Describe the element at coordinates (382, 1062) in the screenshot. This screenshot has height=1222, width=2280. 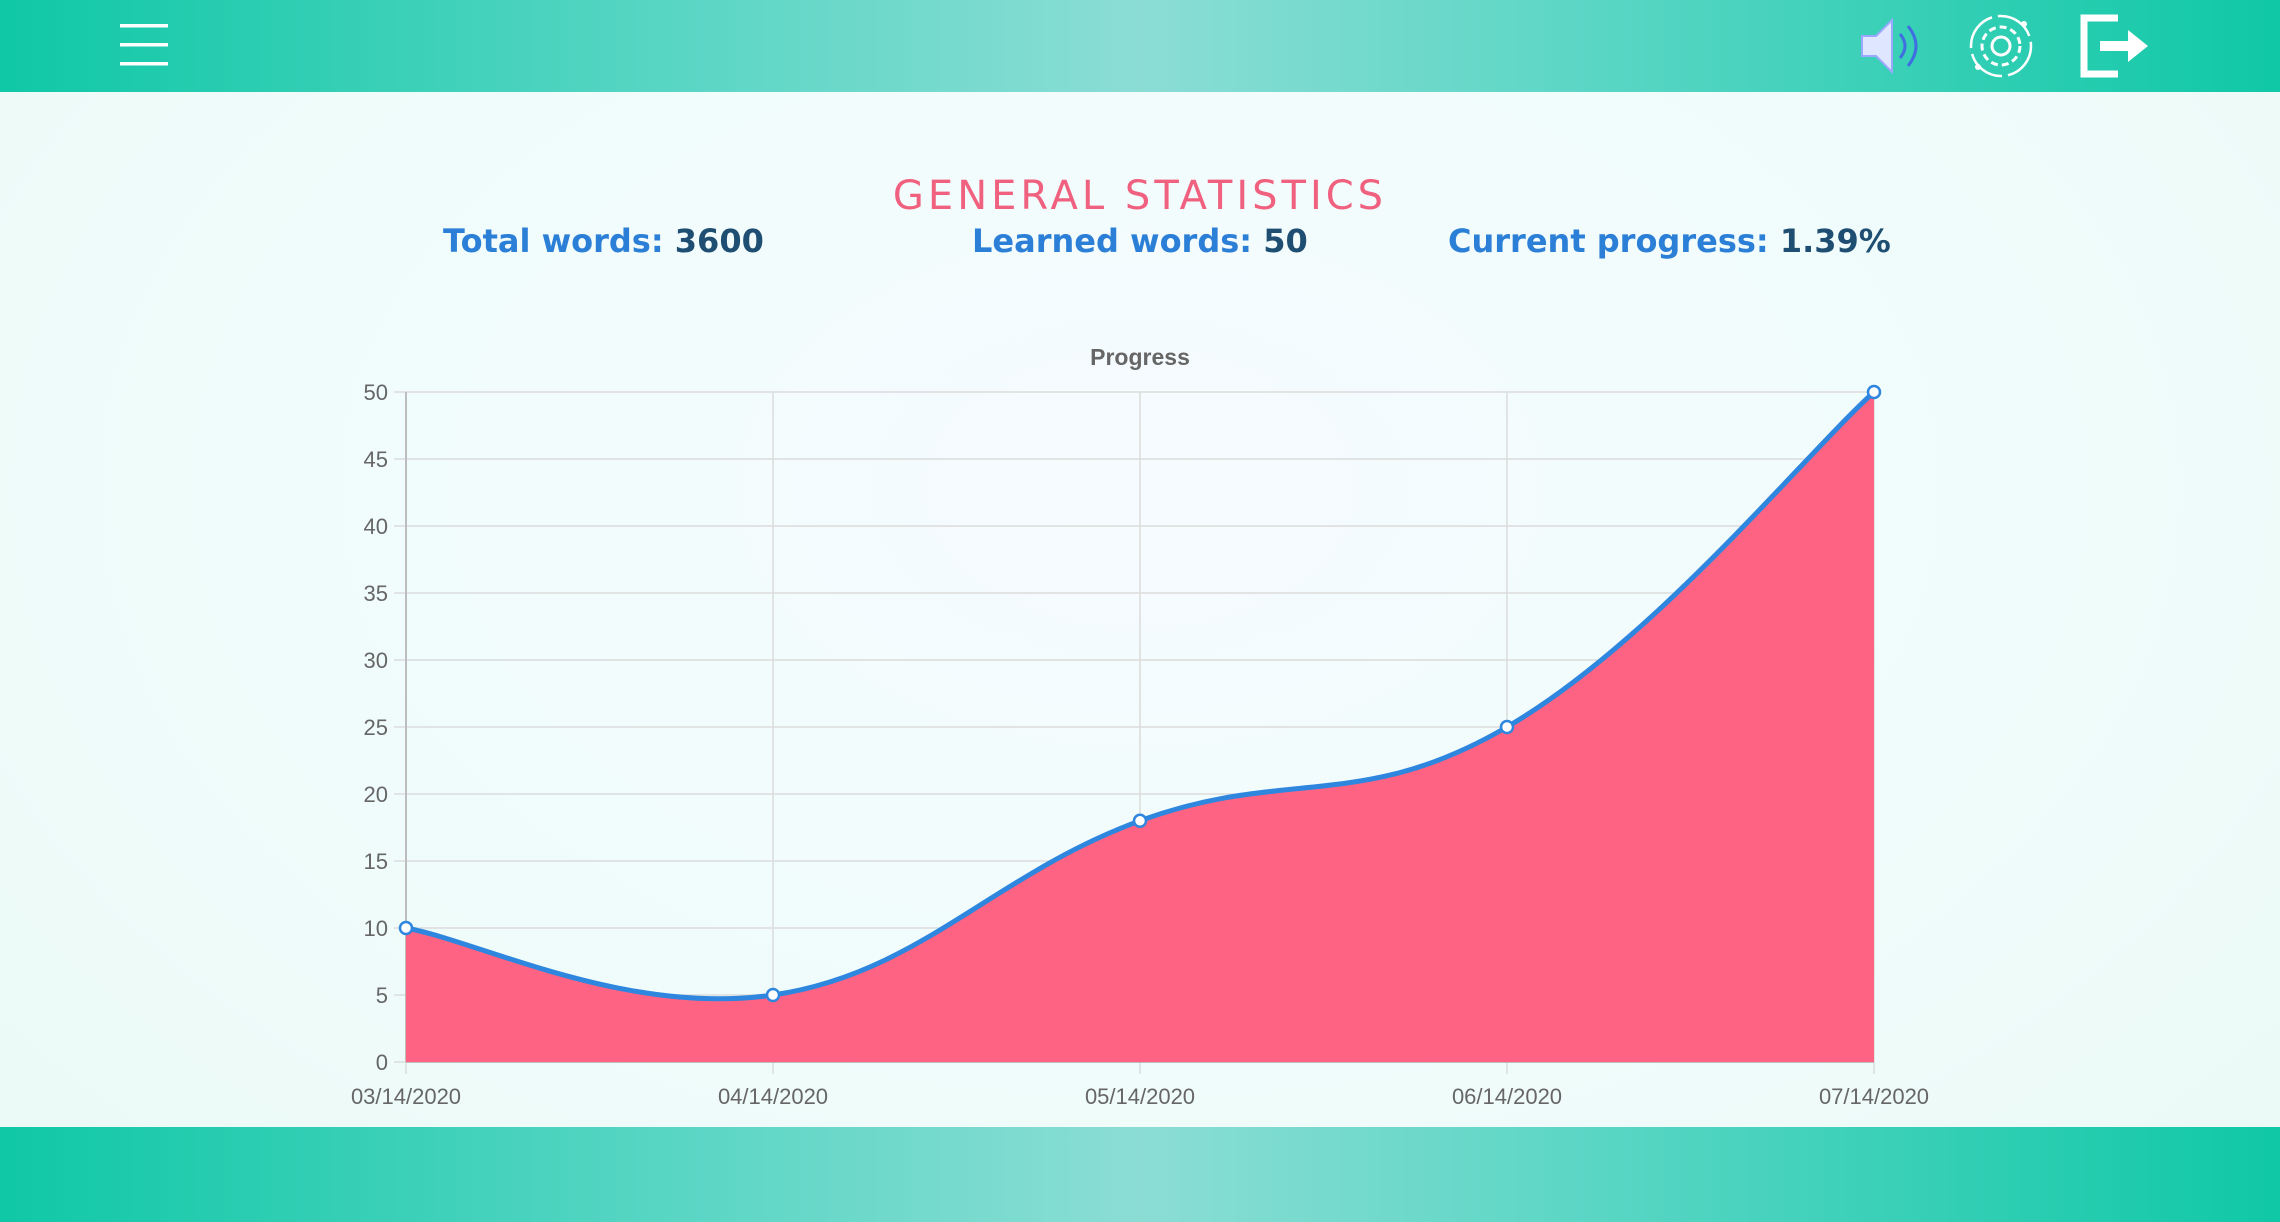
I see `y-tick-label: 0` at that location.